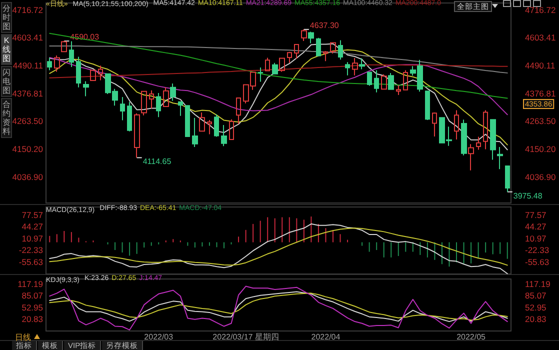  What do you see at coordinates (540, 177) in the screenshot?
I see `y2-tick-label: 4036.90` at bounding box center [540, 177].